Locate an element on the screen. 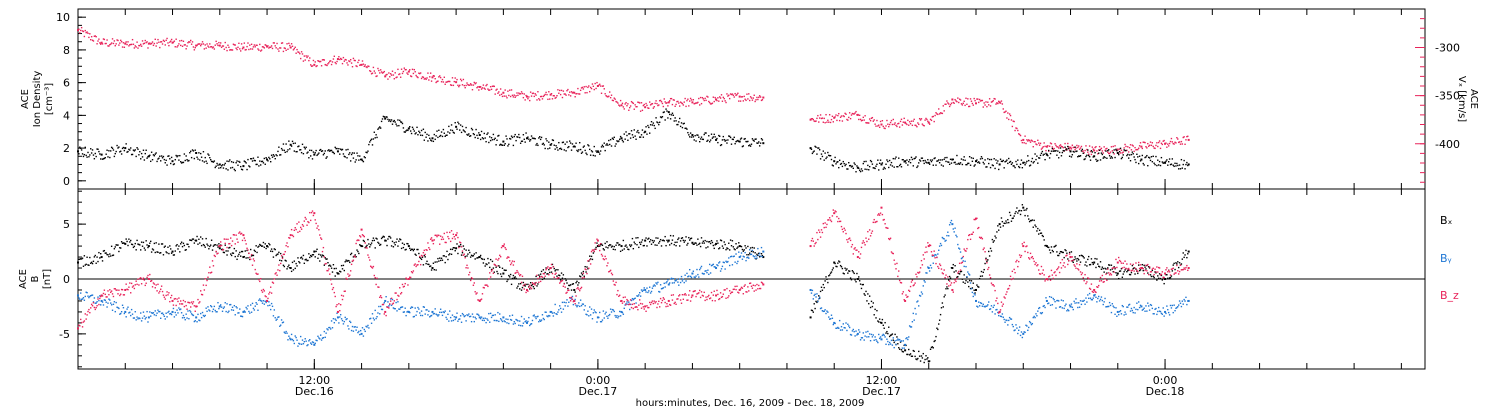 The image size is (1500, 410). bx-point is located at coordinates (219, 248).